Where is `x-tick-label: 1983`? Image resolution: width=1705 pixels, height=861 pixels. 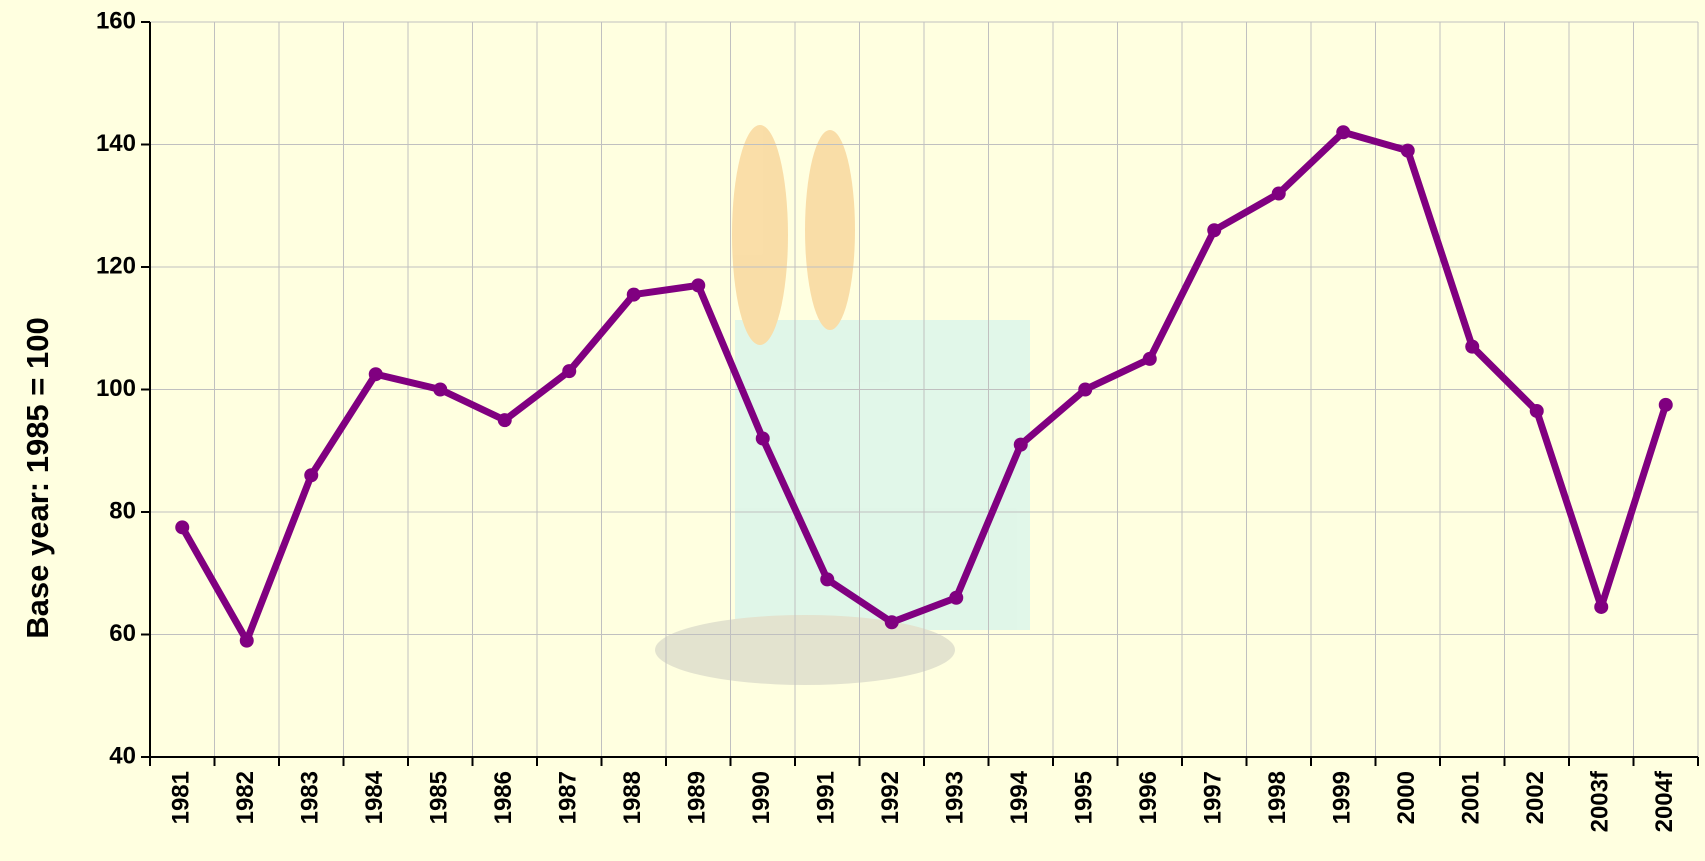 x-tick-label: 1983 is located at coordinates (310, 797).